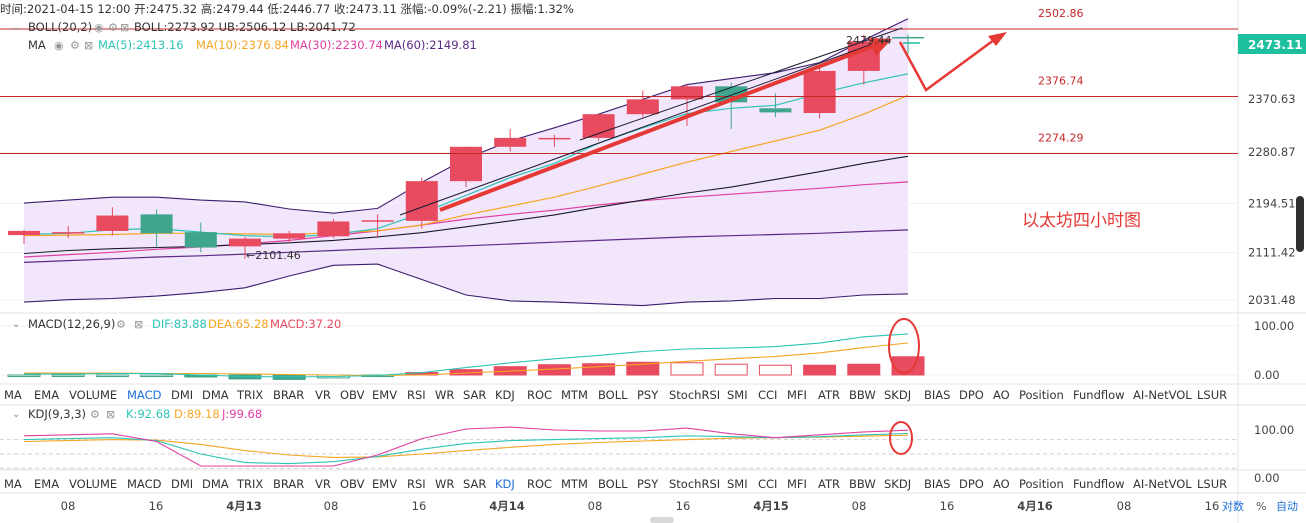 Image resolution: width=1306 pixels, height=523 pixels. Describe the element at coordinates (662, 520) in the screenshot. I see `horizontal-scroll-handle` at that location.